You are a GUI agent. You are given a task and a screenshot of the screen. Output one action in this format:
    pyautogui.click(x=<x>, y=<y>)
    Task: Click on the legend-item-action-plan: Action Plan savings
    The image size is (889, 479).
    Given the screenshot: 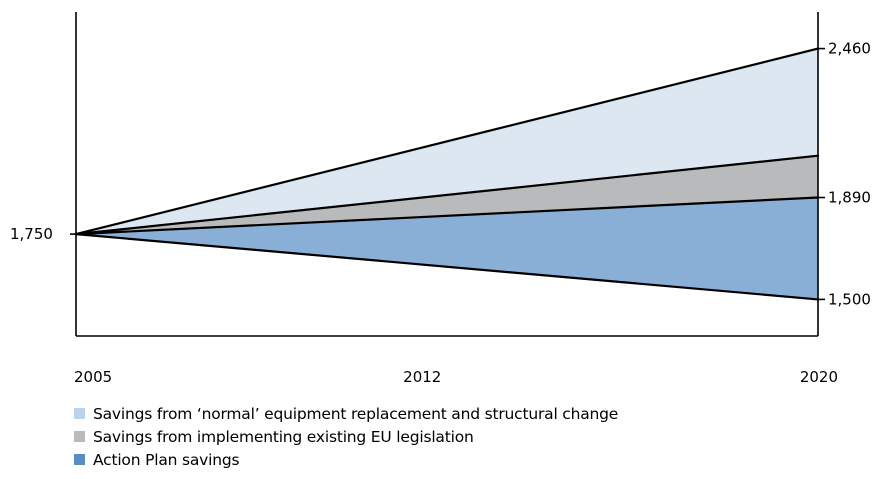 What is the action you would take?
    pyautogui.click(x=346, y=459)
    